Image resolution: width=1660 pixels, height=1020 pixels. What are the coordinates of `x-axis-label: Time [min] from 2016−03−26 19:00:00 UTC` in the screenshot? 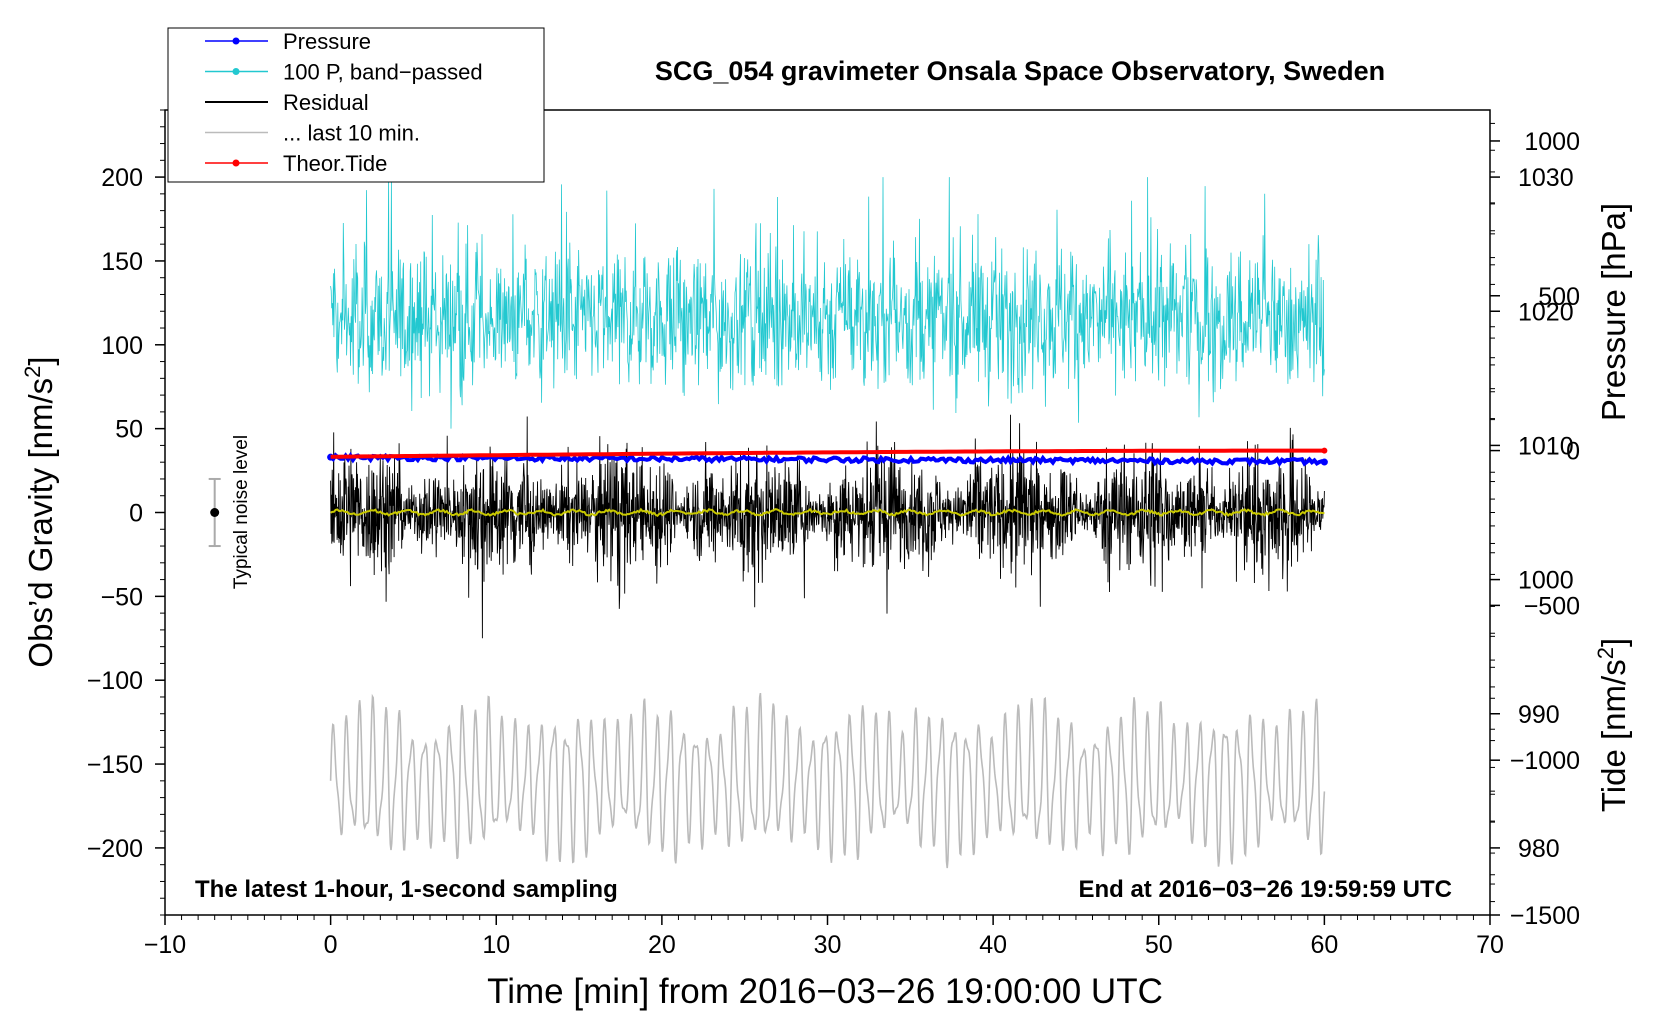 It's located at (825, 991).